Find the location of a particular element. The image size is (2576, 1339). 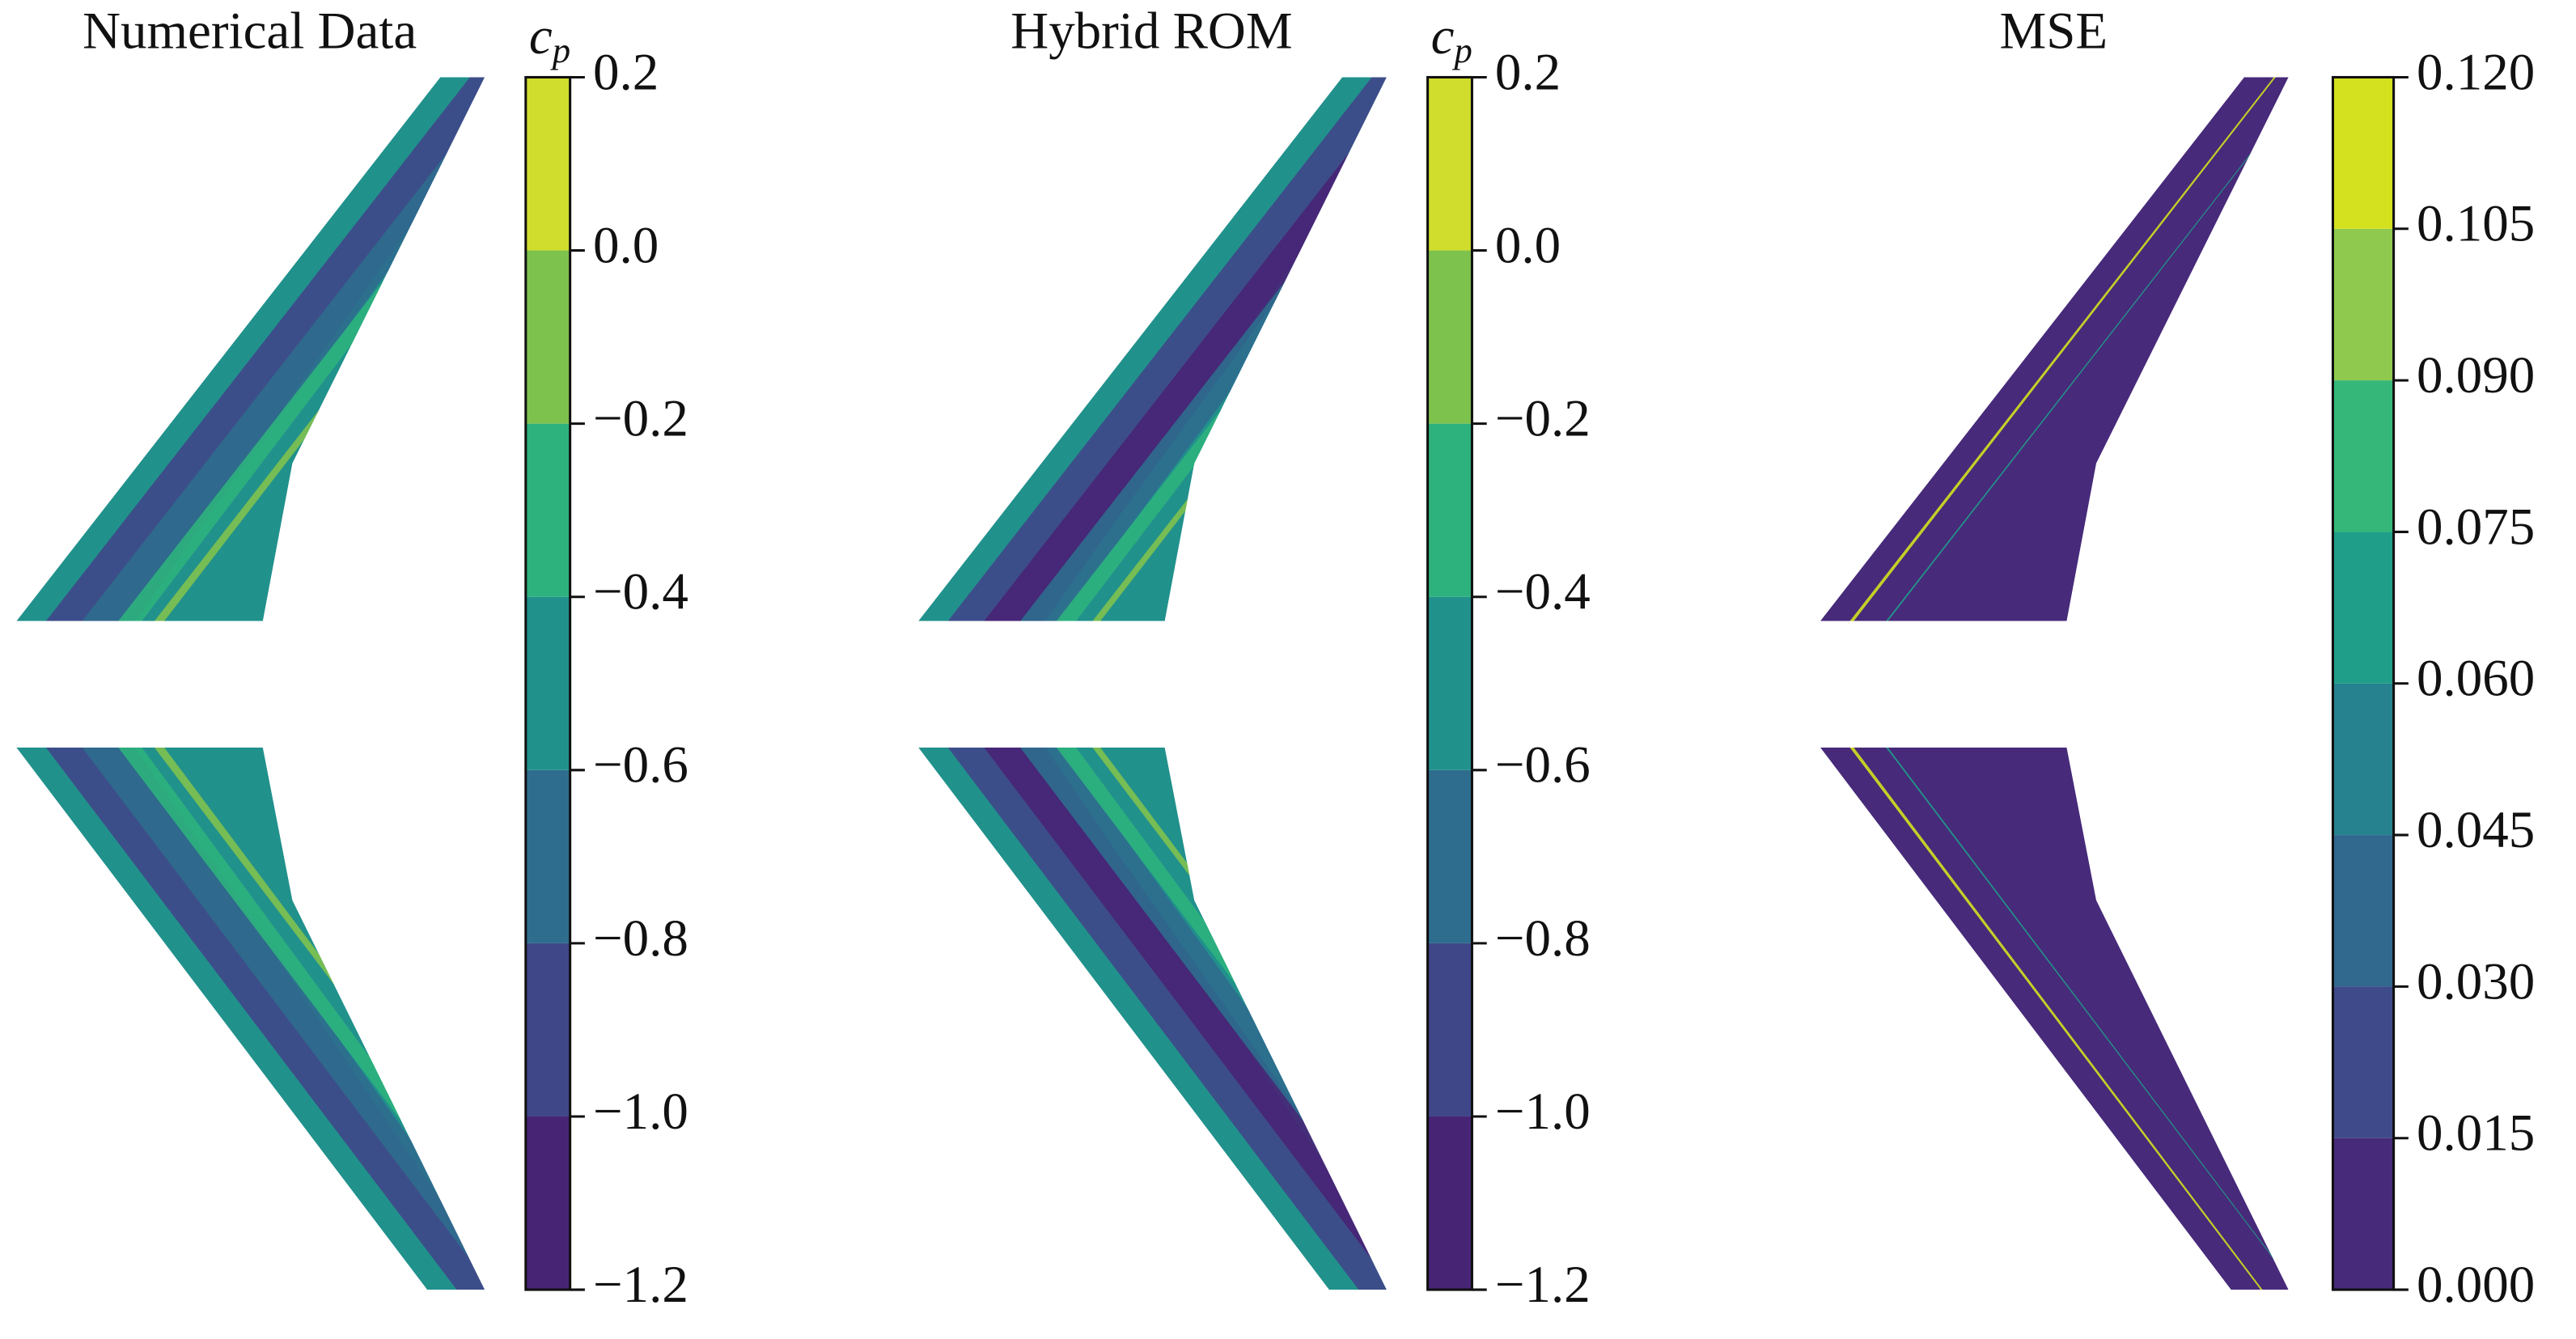

colorbar-tick-label: 0.075 is located at coordinates (2476, 527).